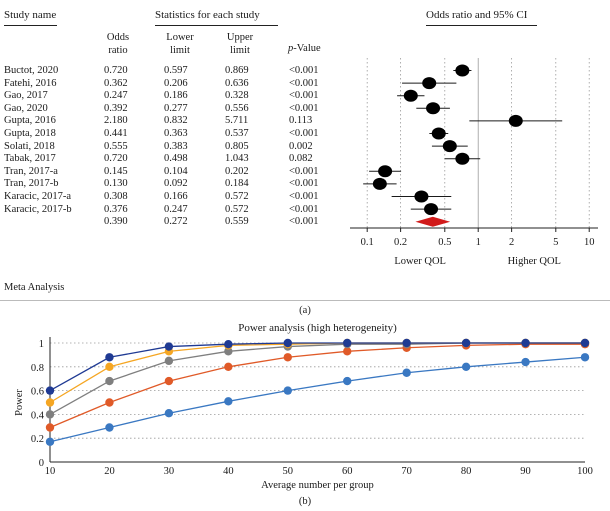 This screenshot has width=610, height=511. What do you see at coordinates (37, 368) in the screenshot?
I see `power-y-tick-label: 0.8` at bounding box center [37, 368].